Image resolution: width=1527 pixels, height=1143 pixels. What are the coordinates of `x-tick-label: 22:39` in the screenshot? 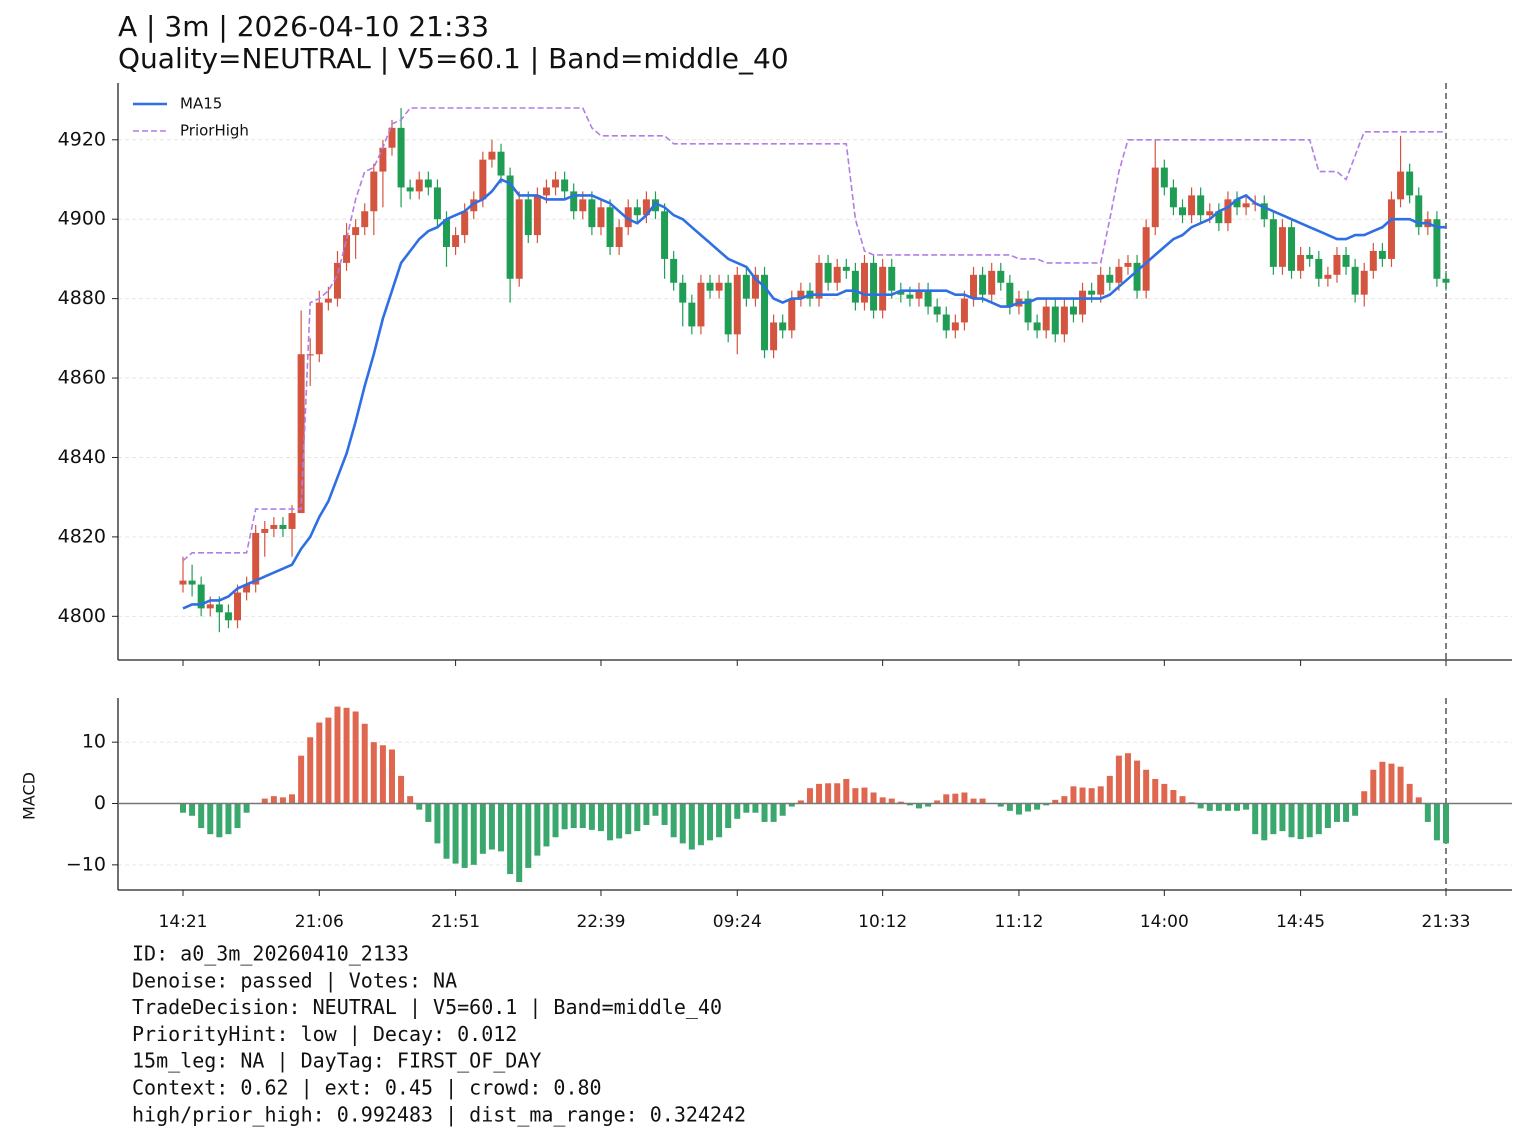 It's located at (600, 922).